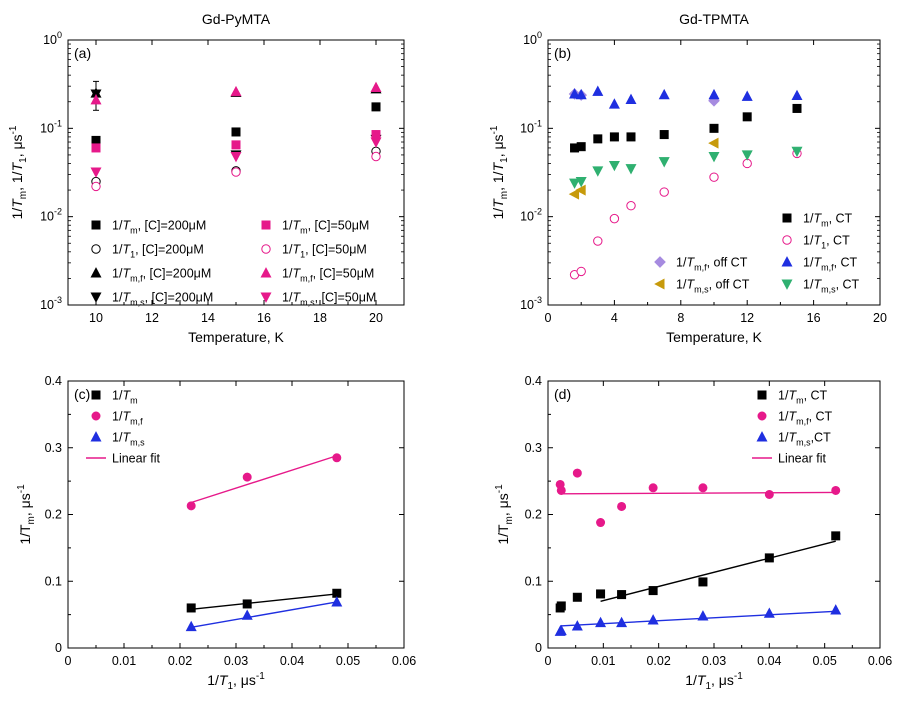 The width and height of the screenshot is (906, 714). I want to click on legend-label: 1/Tm, so click(125, 397).